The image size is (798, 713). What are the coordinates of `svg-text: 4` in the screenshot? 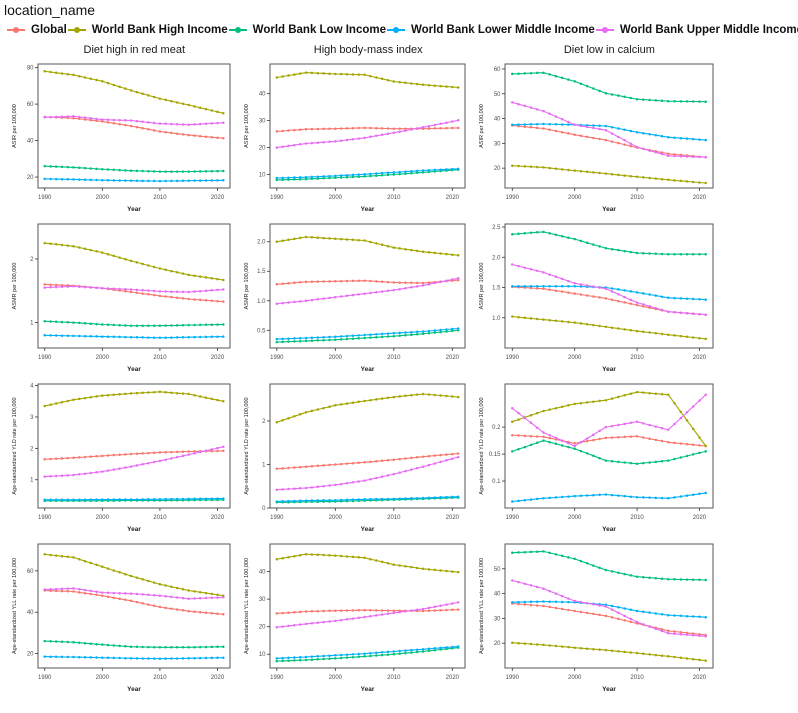 It's located at (32, 387).